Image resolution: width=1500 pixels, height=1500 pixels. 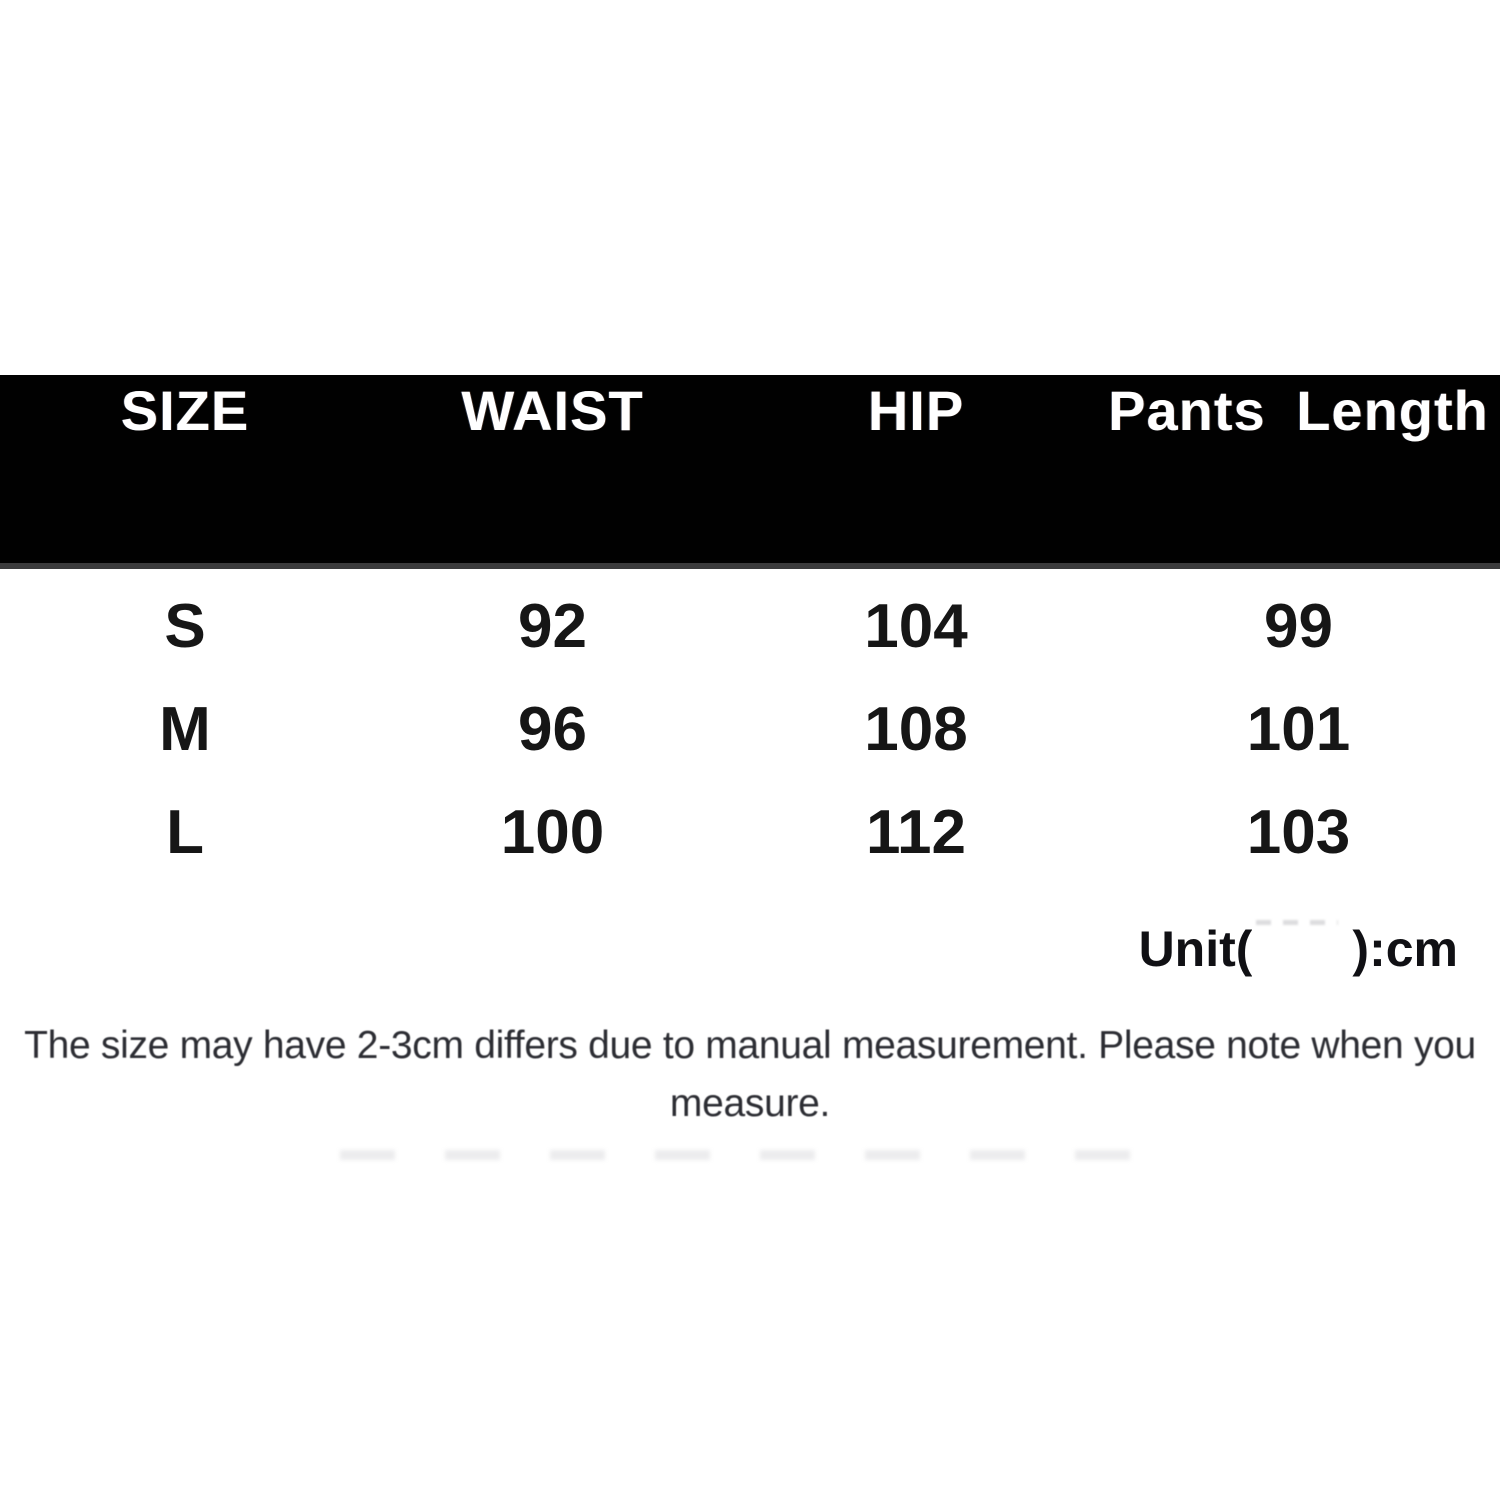 I want to click on hip-value: 104, so click(x=916, y=626).